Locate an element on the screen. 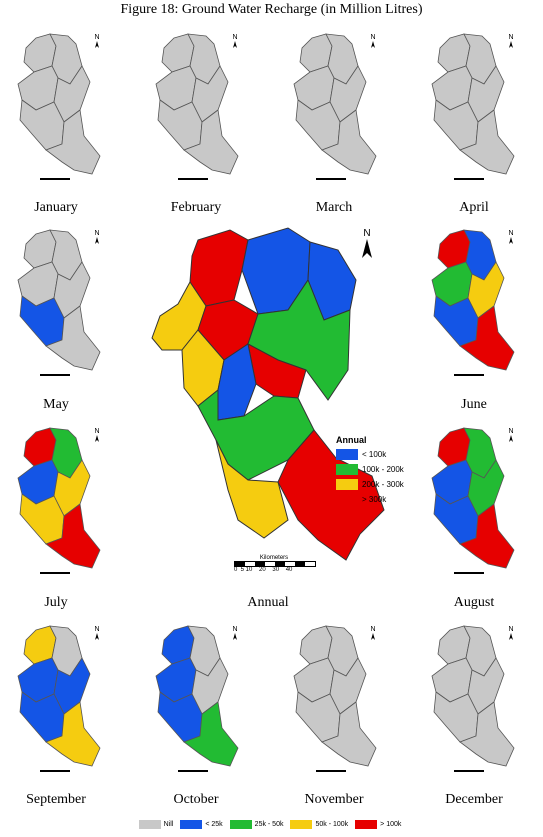 This screenshot has width=543, height=837. map-august: N is located at coordinates (470, 500).